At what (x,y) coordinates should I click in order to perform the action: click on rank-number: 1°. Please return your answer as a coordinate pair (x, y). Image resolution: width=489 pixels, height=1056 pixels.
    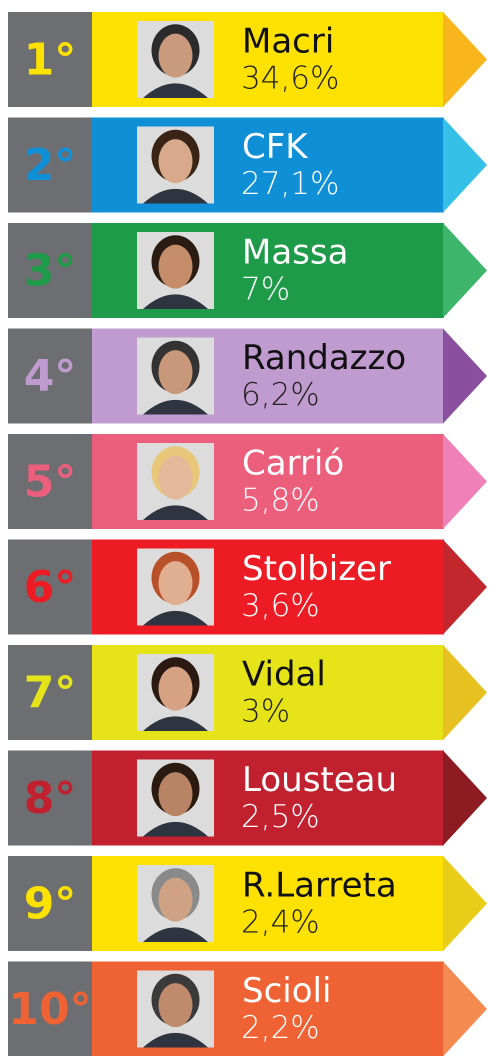
    Looking at the image, I should click on (50, 60).